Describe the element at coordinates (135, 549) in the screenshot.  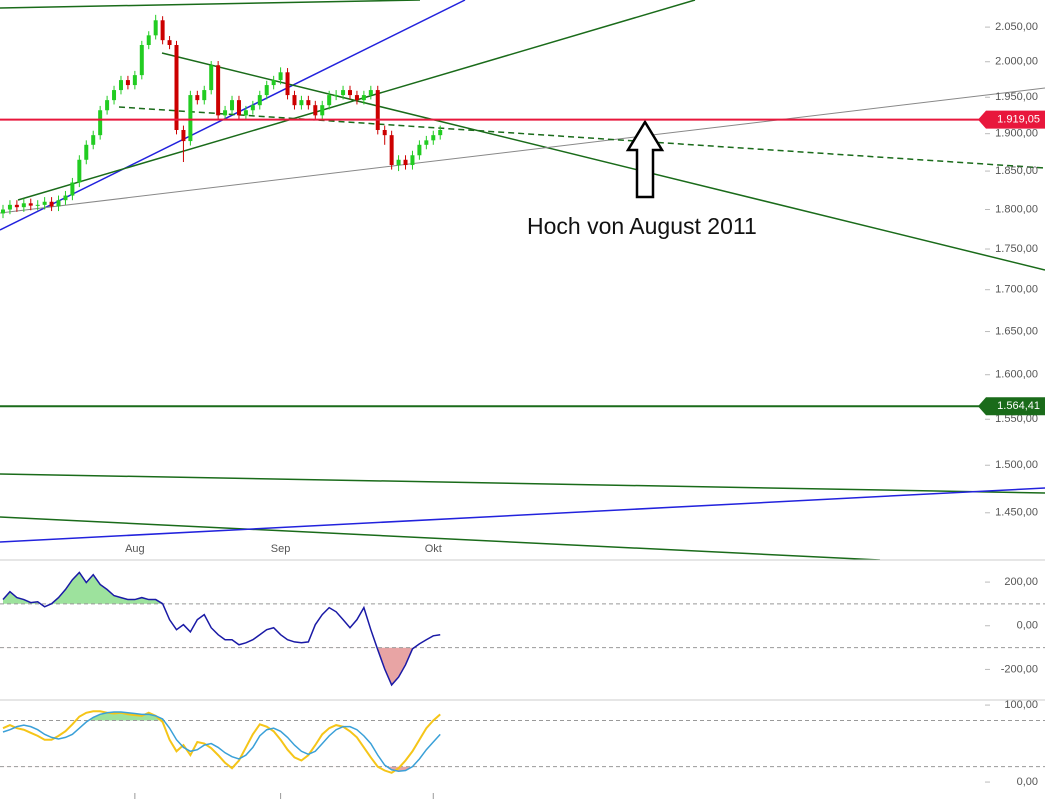
I see `x-tick-label: Aug` at that location.